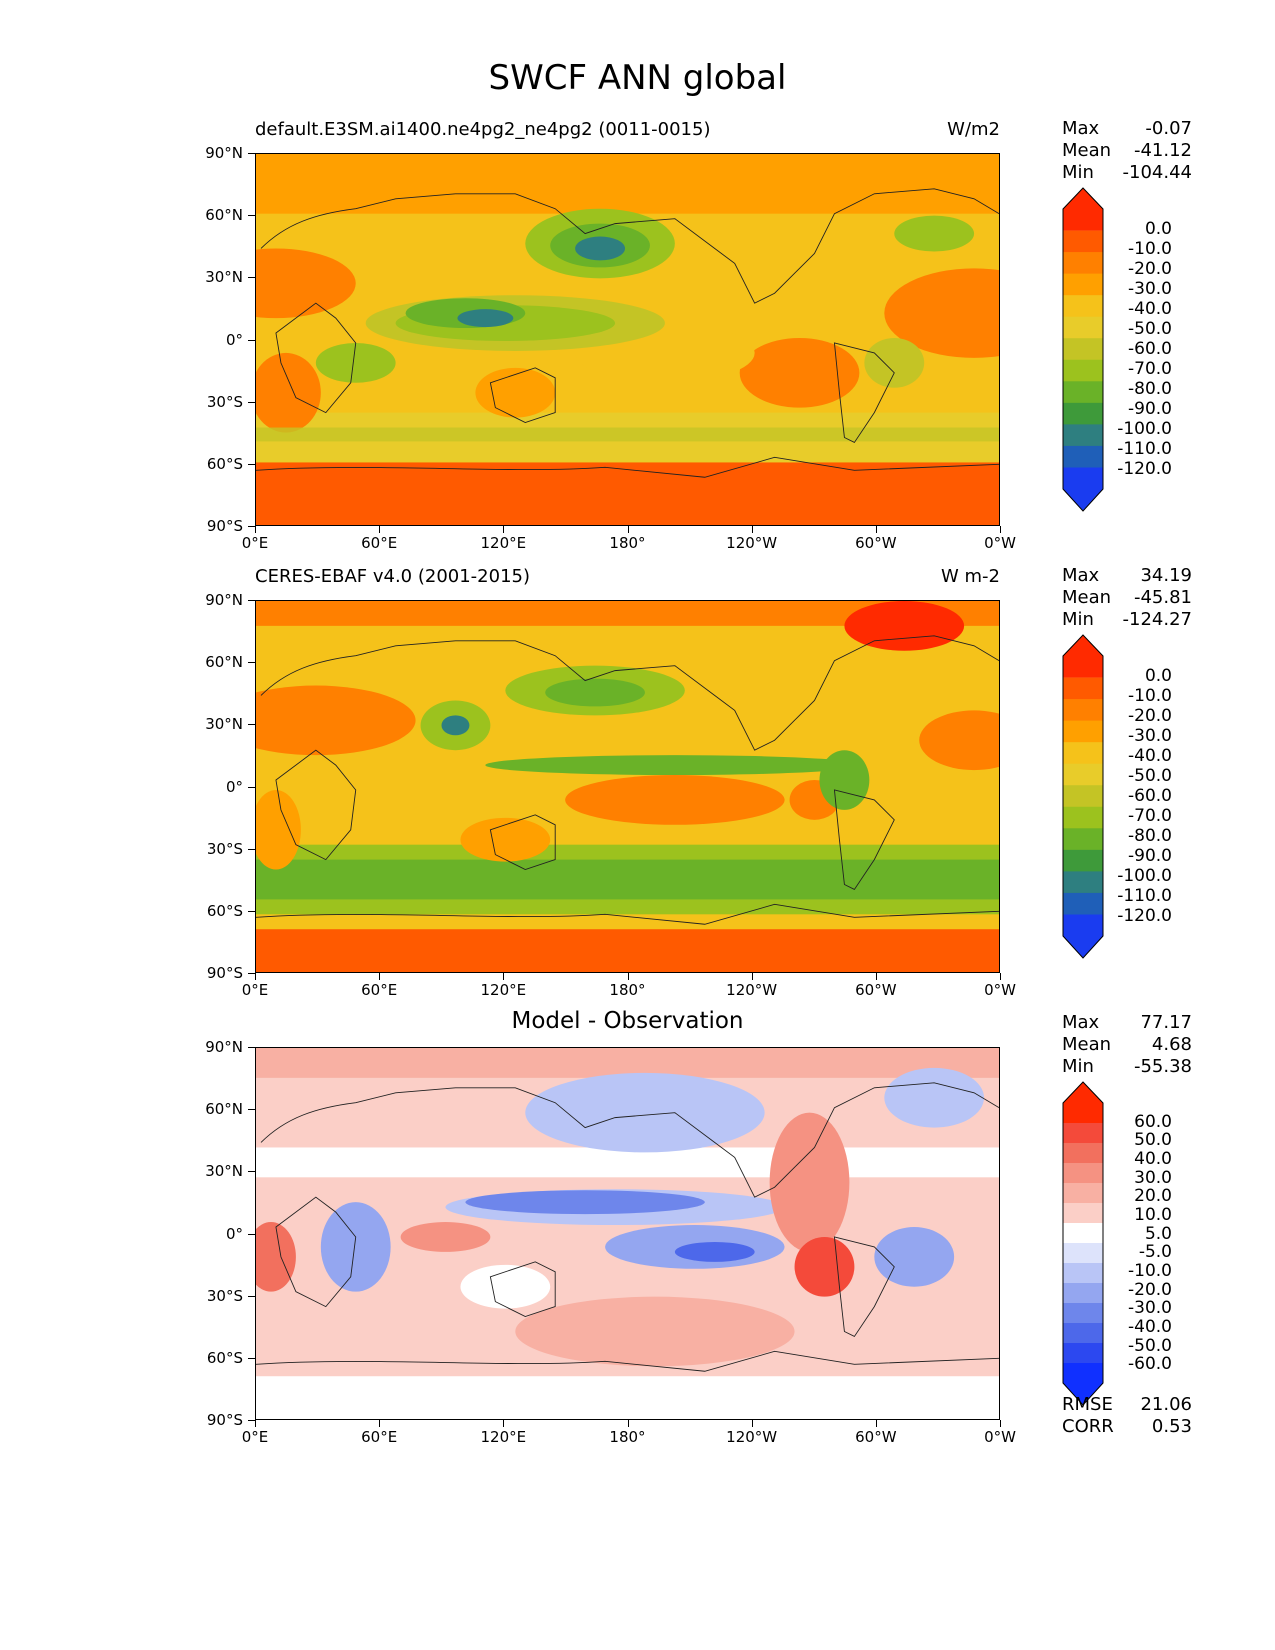 Image resolution: width=1275 pixels, height=1650 pixels. Describe the element at coordinates (1153, 1177) in the screenshot. I see `colorbar-label: 30.0` at that location.